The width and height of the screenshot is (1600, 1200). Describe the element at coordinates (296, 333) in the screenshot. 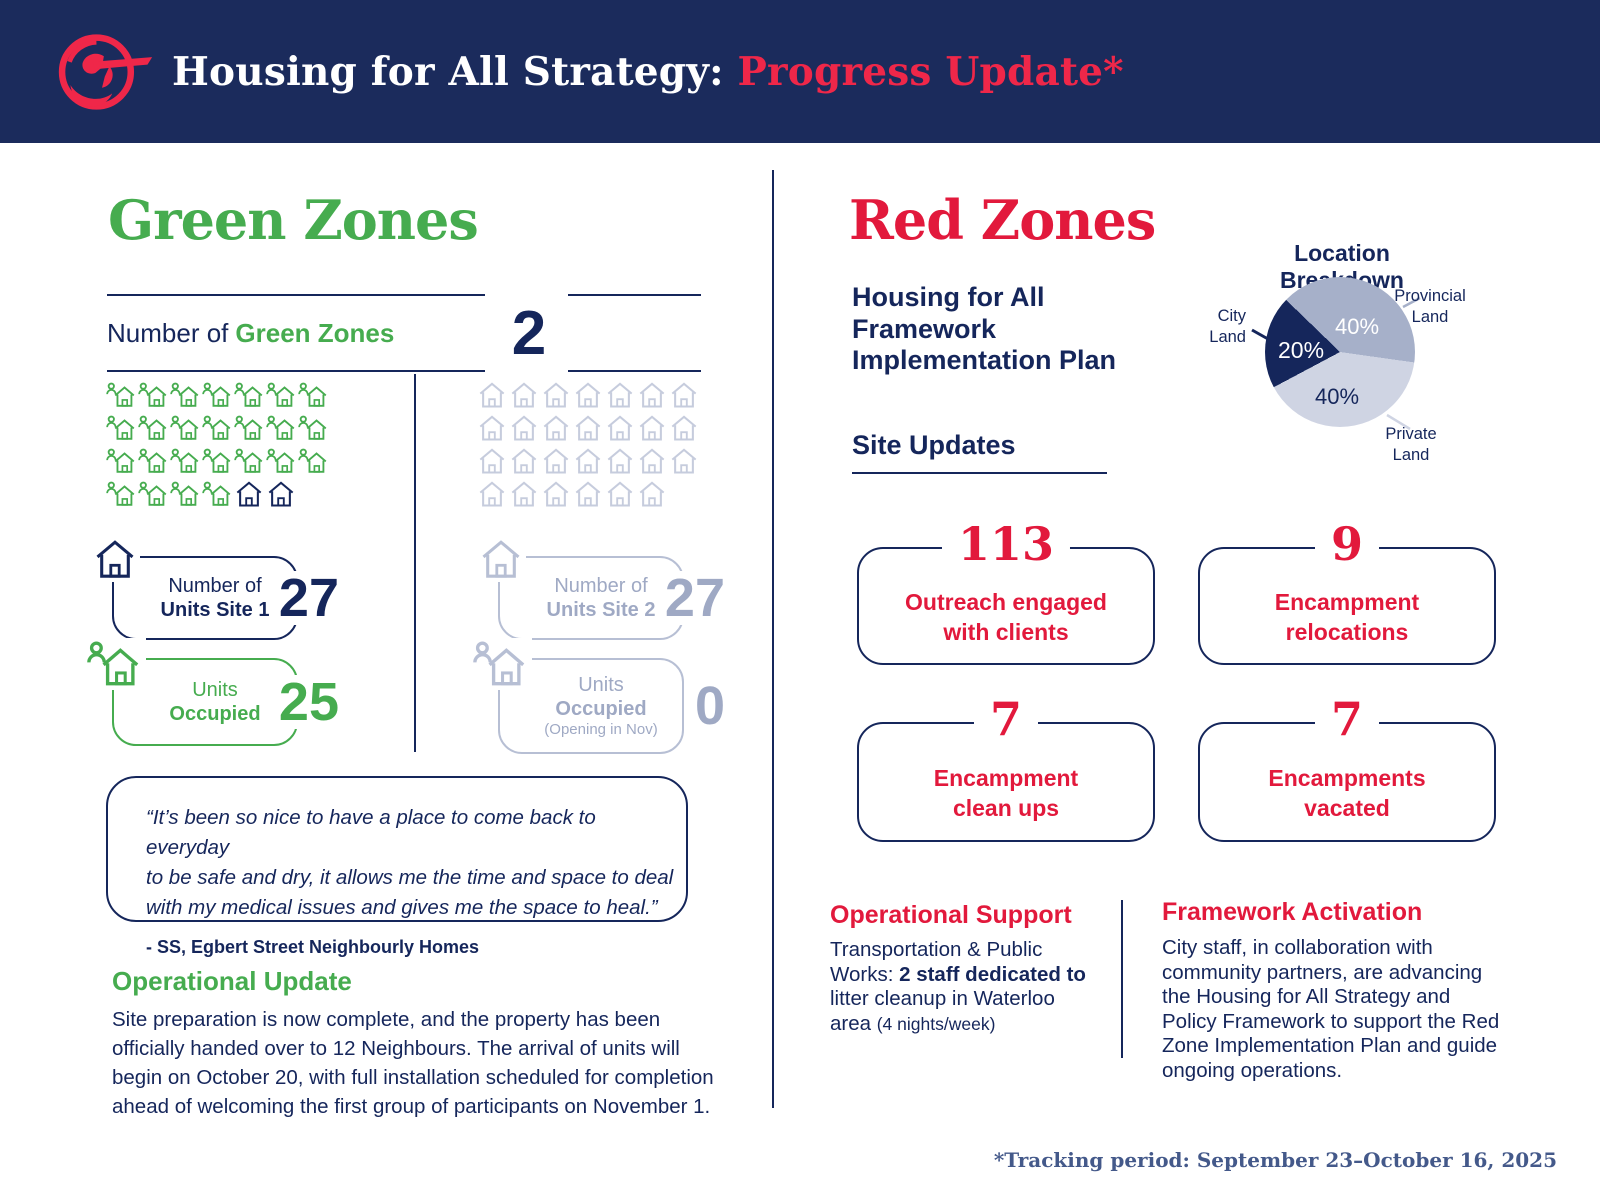

I see `green-zones-count-label: Number of Green Zones` at that location.